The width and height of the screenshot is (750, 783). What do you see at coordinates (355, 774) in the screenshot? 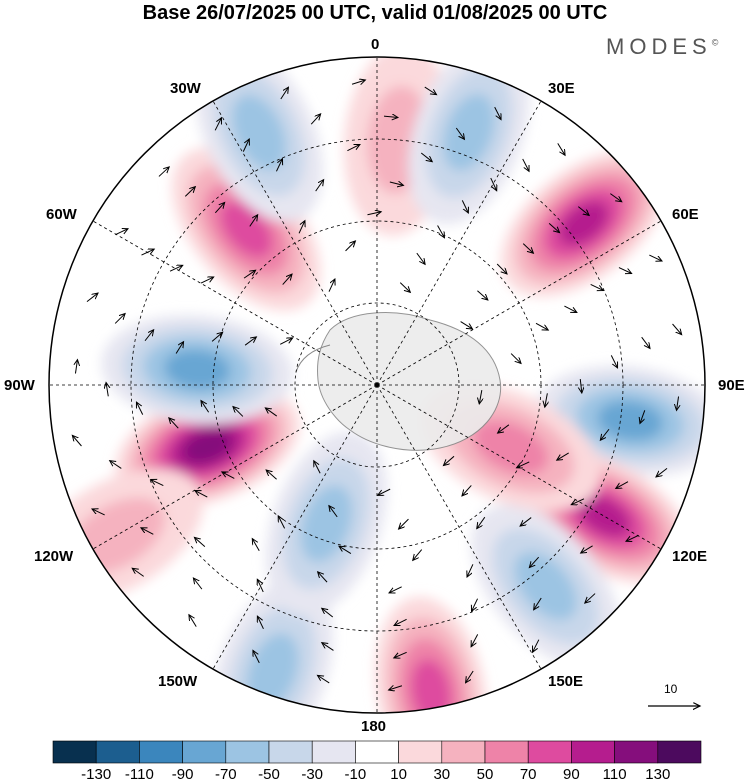
I see `colorbar-tick-label: -10` at bounding box center [355, 774].